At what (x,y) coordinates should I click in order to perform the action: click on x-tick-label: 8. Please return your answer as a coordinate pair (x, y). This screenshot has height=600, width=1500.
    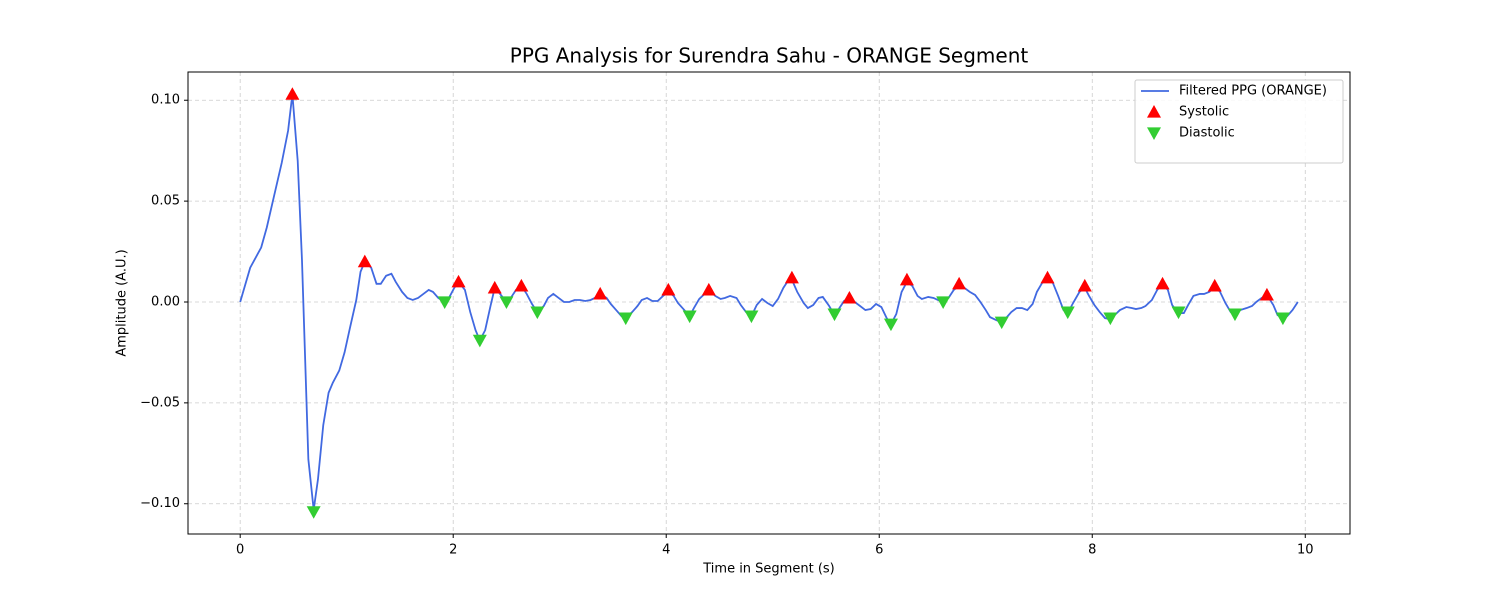
    Looking at the image, I should click on (1092, 550).